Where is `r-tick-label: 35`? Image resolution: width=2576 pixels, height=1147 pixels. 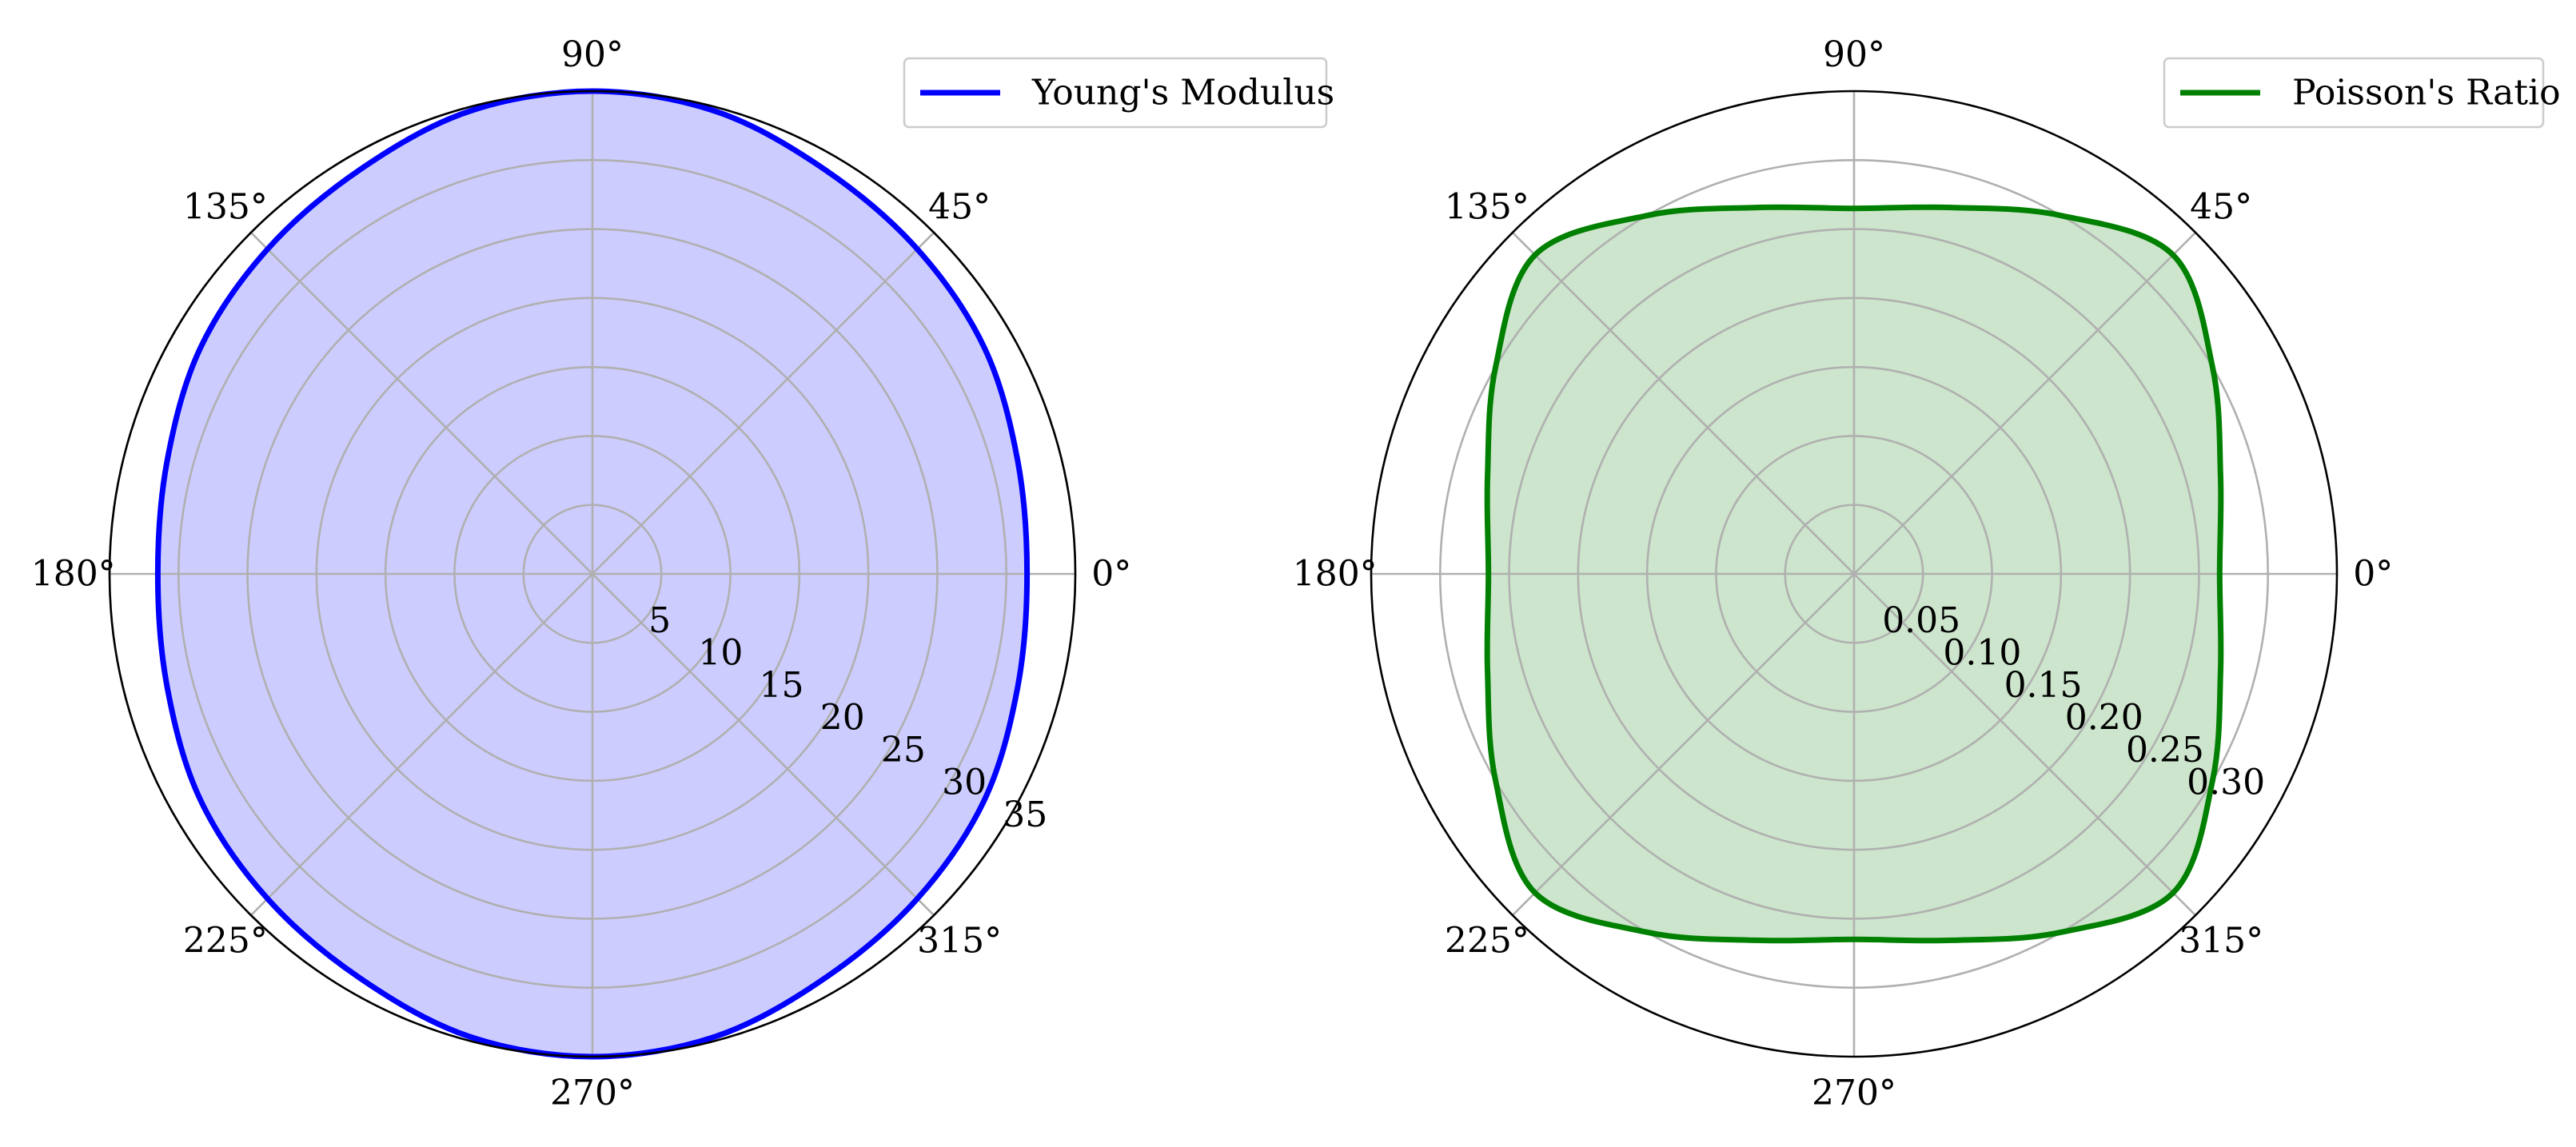 r-tick-label: 35 is located at coordinates (1025, 815).